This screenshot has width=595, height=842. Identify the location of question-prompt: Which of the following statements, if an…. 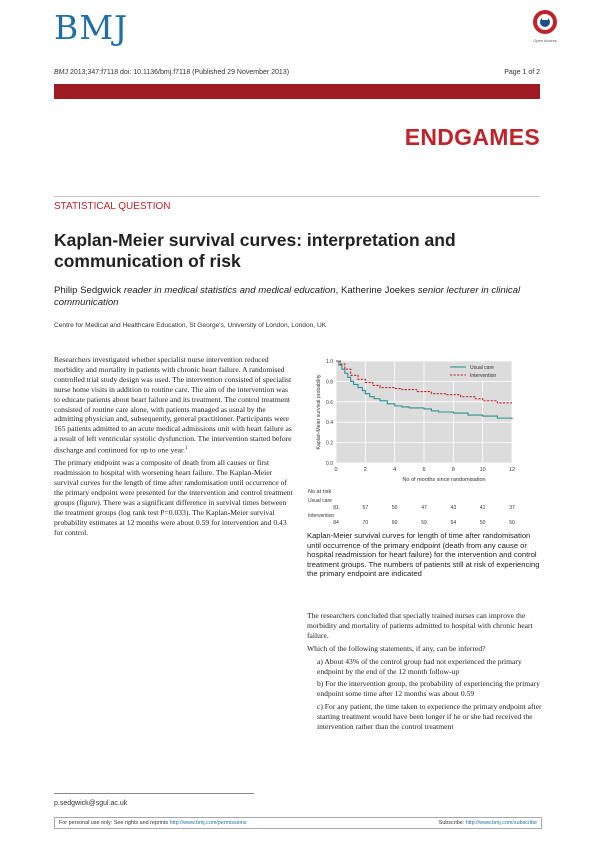
(396, 648).